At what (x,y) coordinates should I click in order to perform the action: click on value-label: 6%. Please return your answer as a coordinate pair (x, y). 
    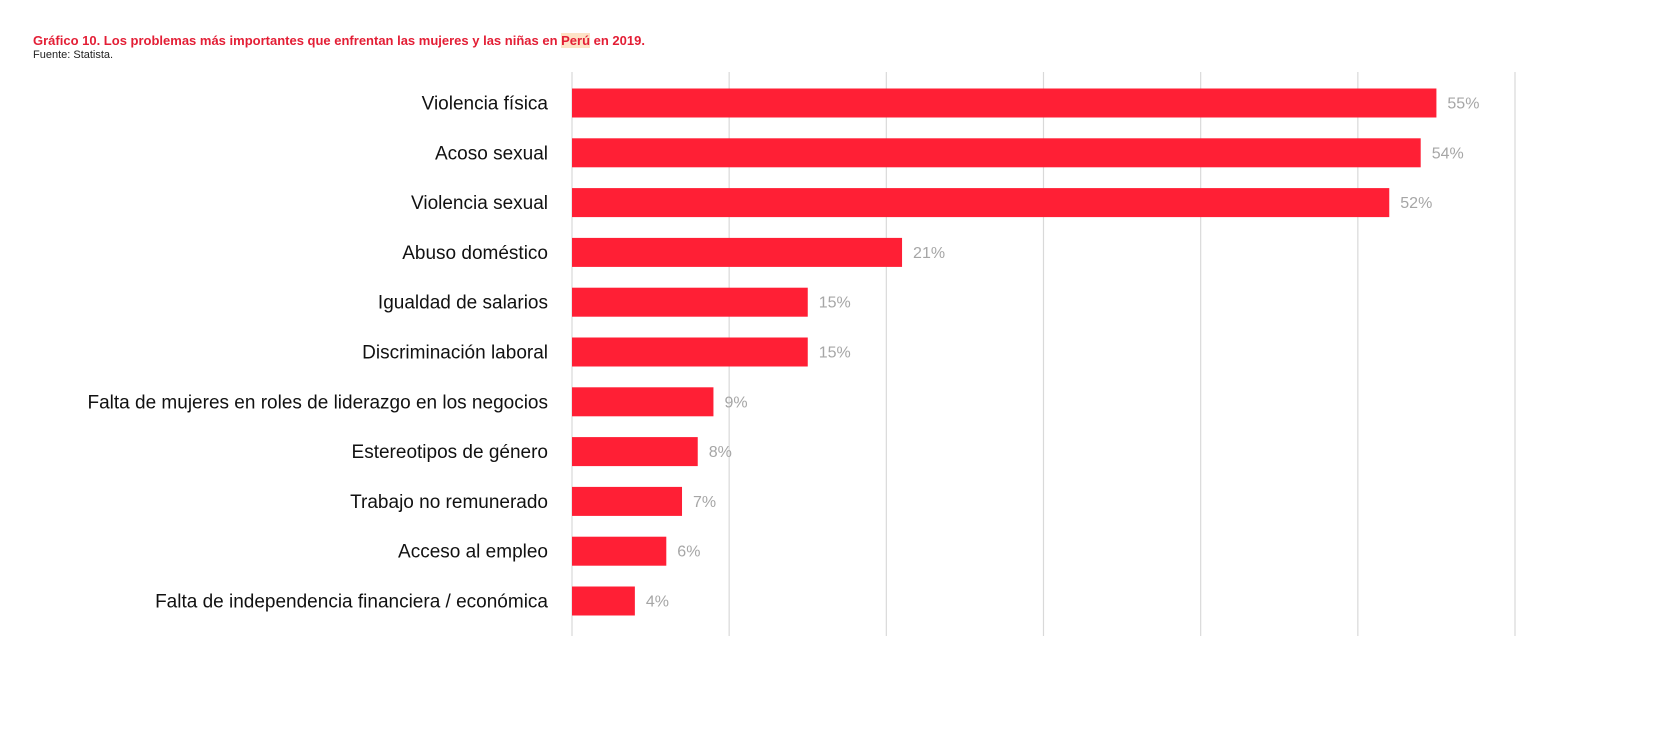
    Looking at the image, I should click on (688, 552).